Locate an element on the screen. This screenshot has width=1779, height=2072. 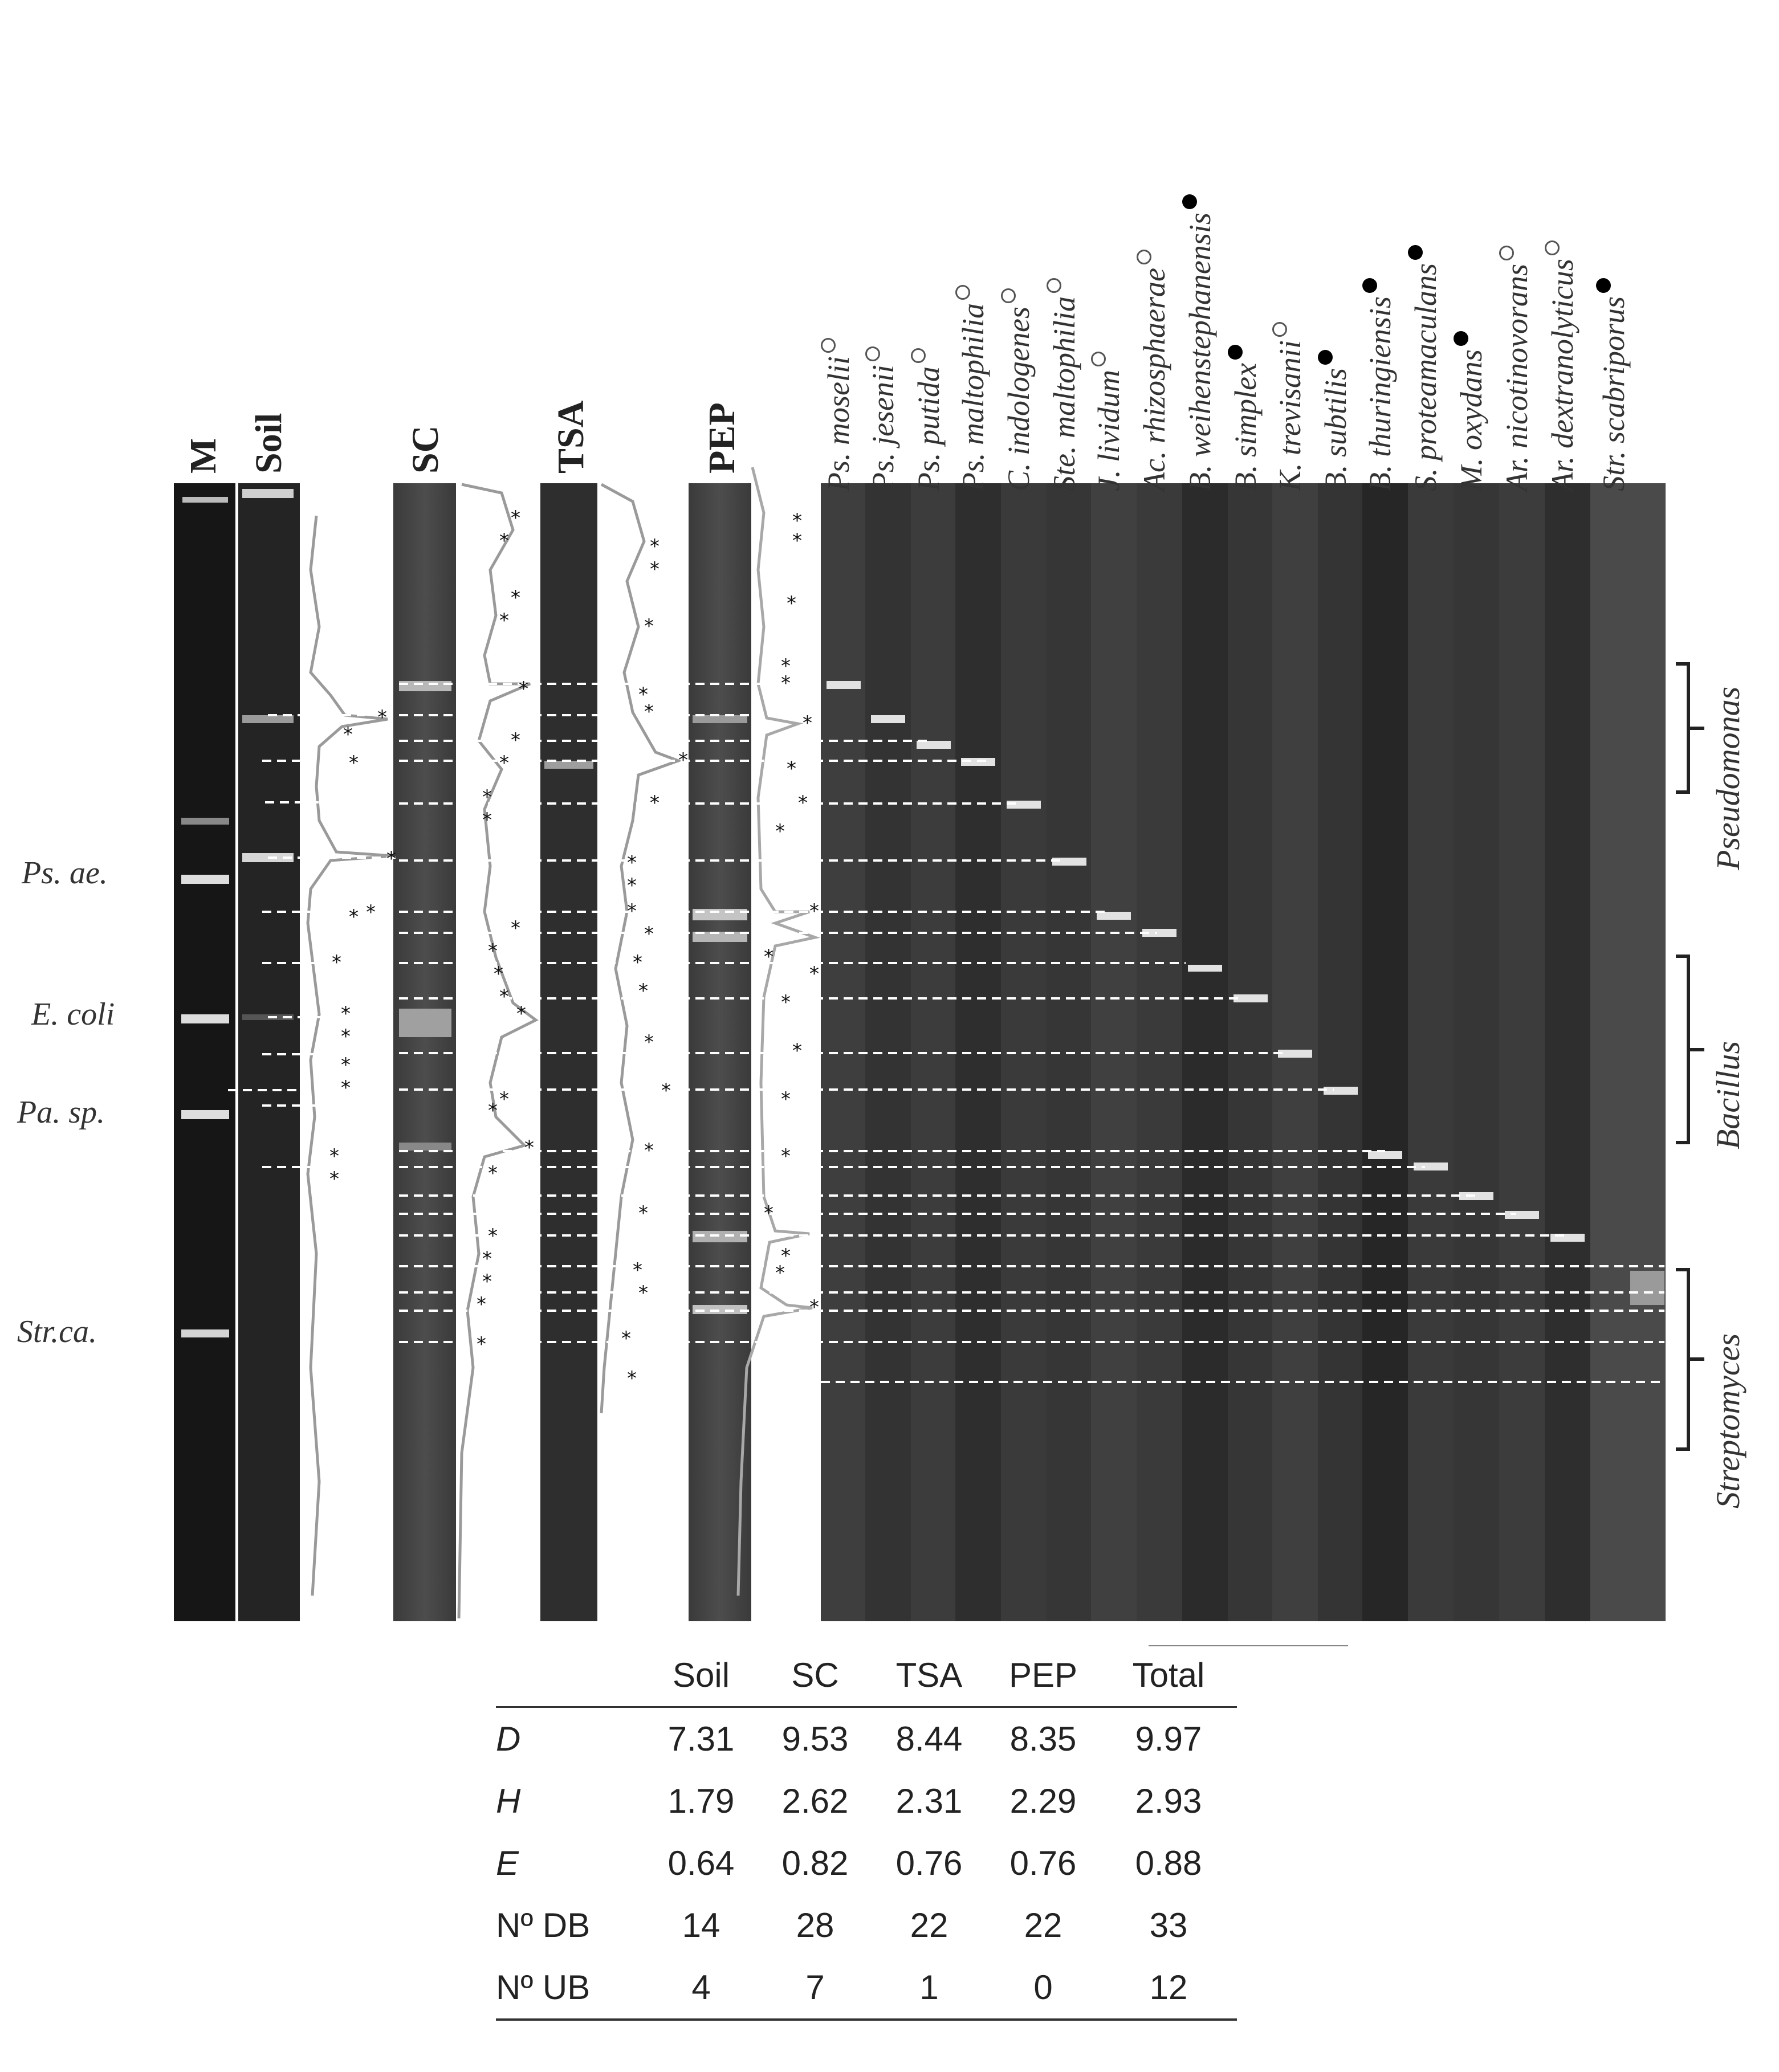
species-bands is located at coordinates (1245, 993).